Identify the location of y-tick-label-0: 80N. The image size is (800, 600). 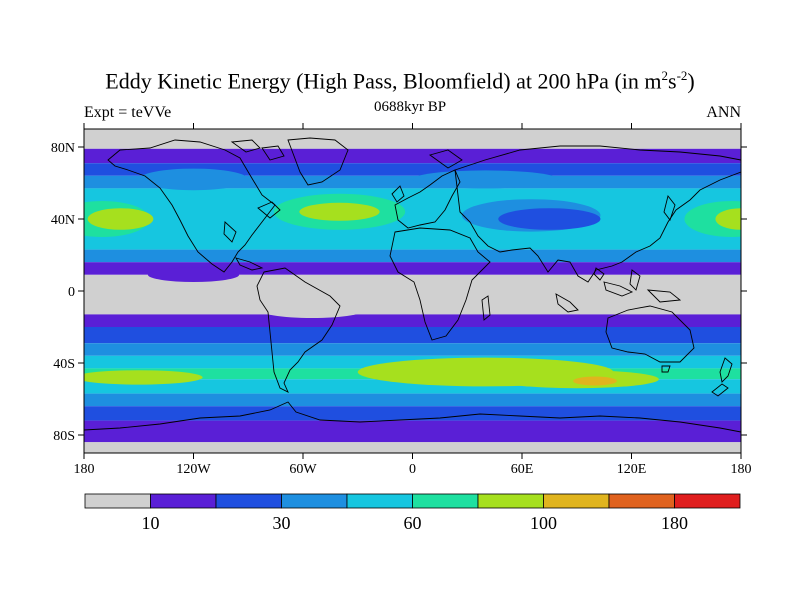
(63, 148).